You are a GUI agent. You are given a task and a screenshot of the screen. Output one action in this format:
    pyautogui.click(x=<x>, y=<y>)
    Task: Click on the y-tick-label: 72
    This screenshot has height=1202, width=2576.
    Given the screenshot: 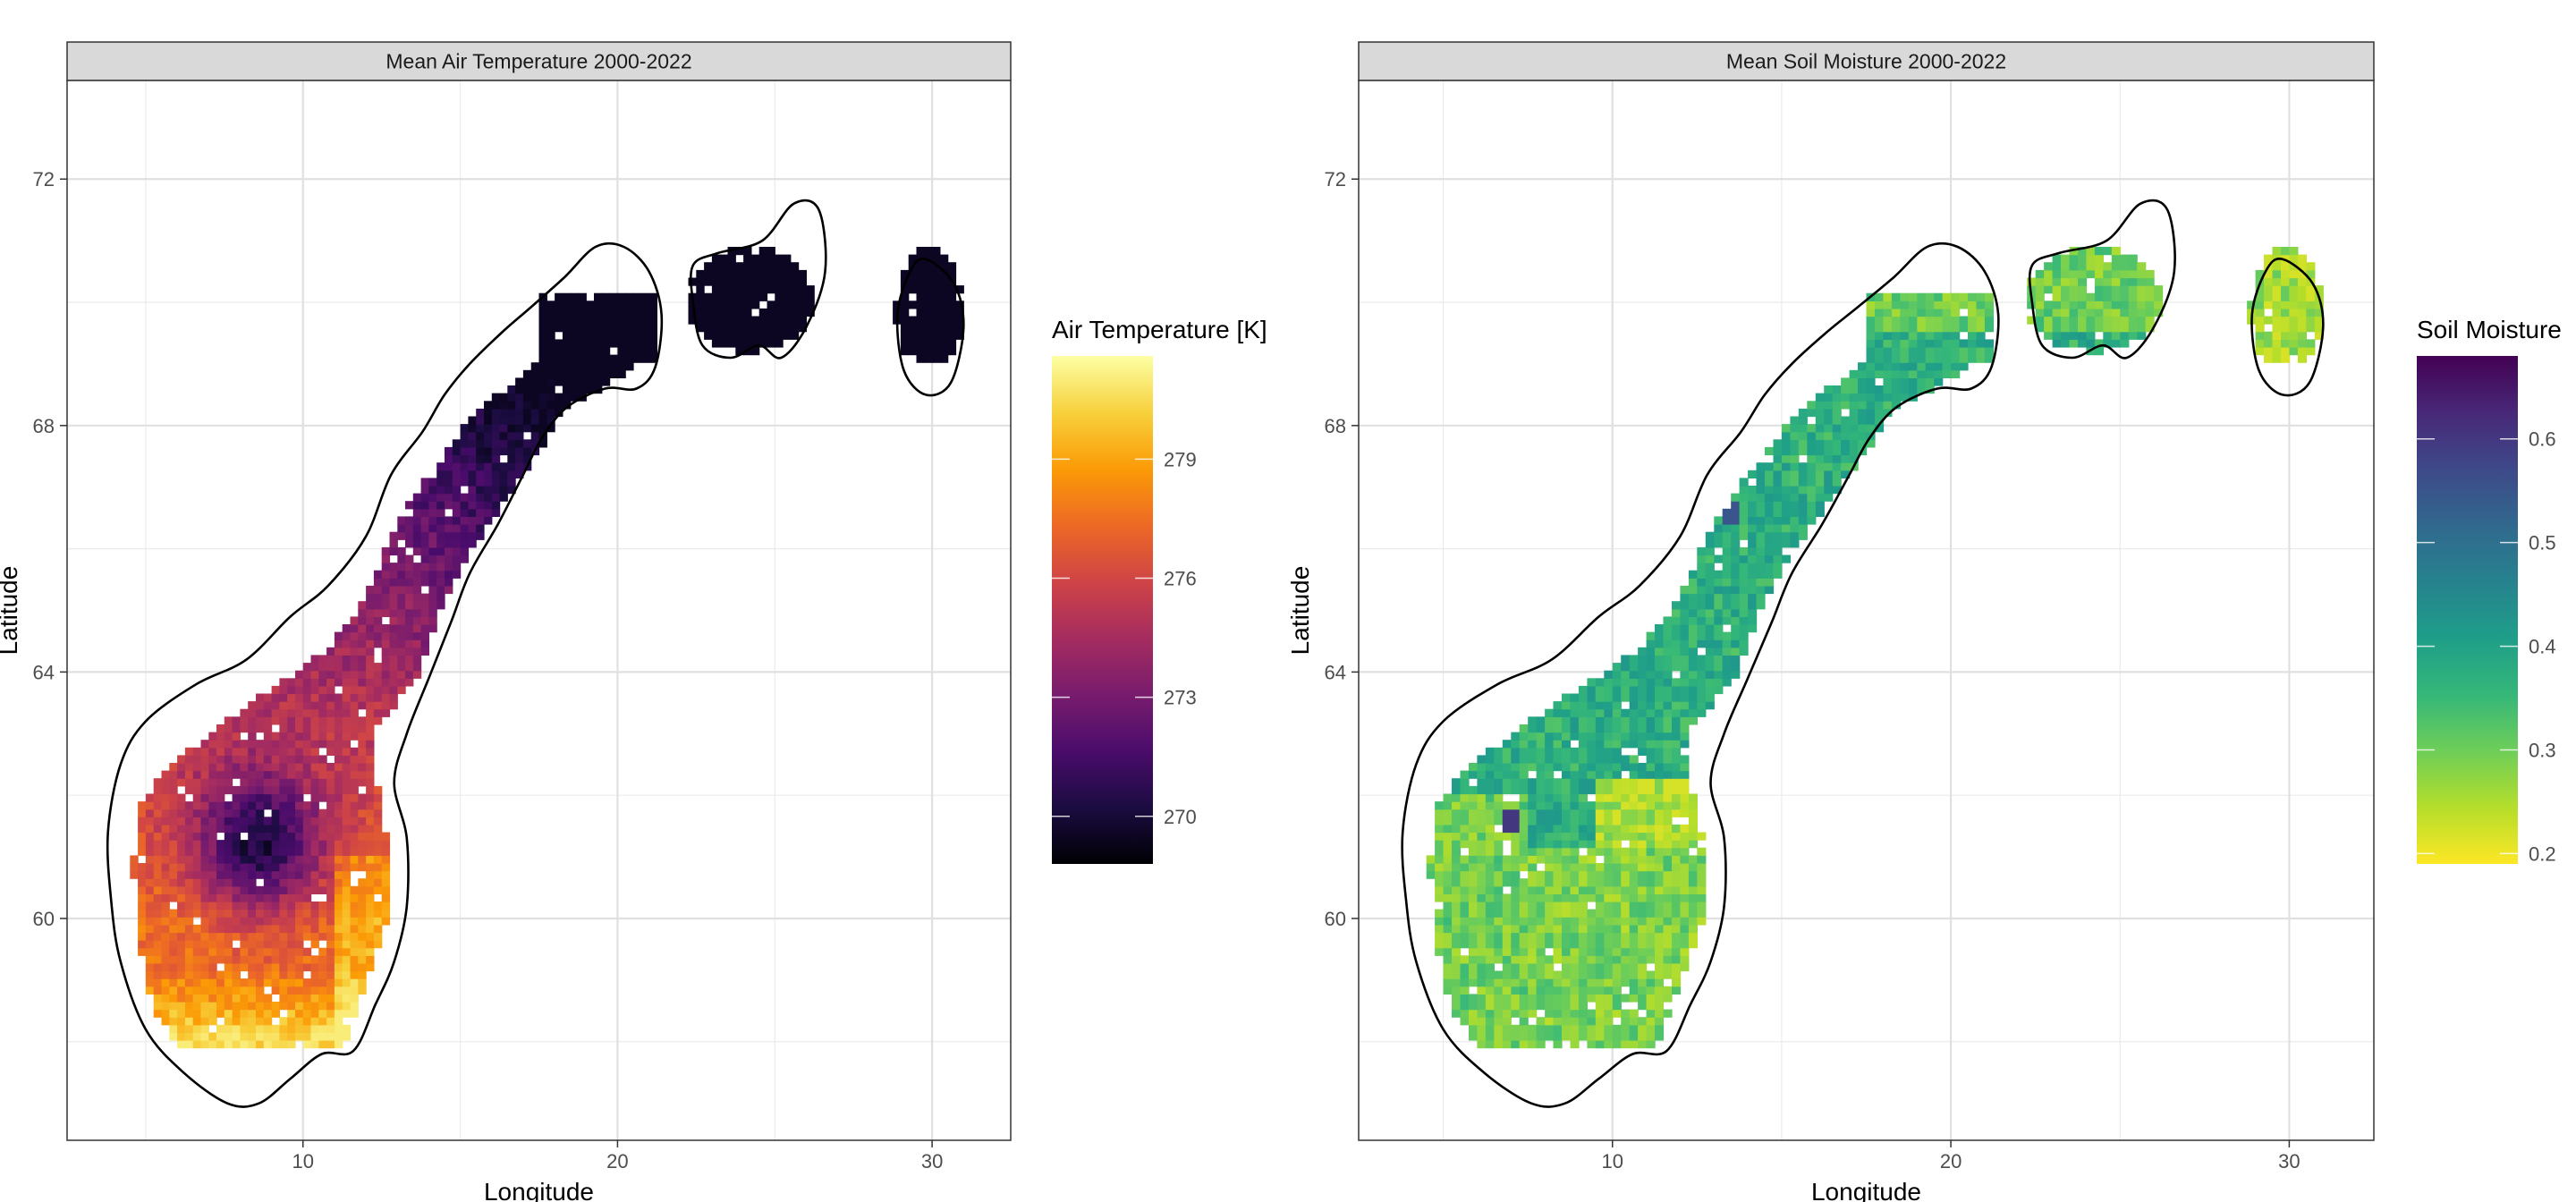 What is the action you would take?
    pyautogui.click(x=44, y=179)
    